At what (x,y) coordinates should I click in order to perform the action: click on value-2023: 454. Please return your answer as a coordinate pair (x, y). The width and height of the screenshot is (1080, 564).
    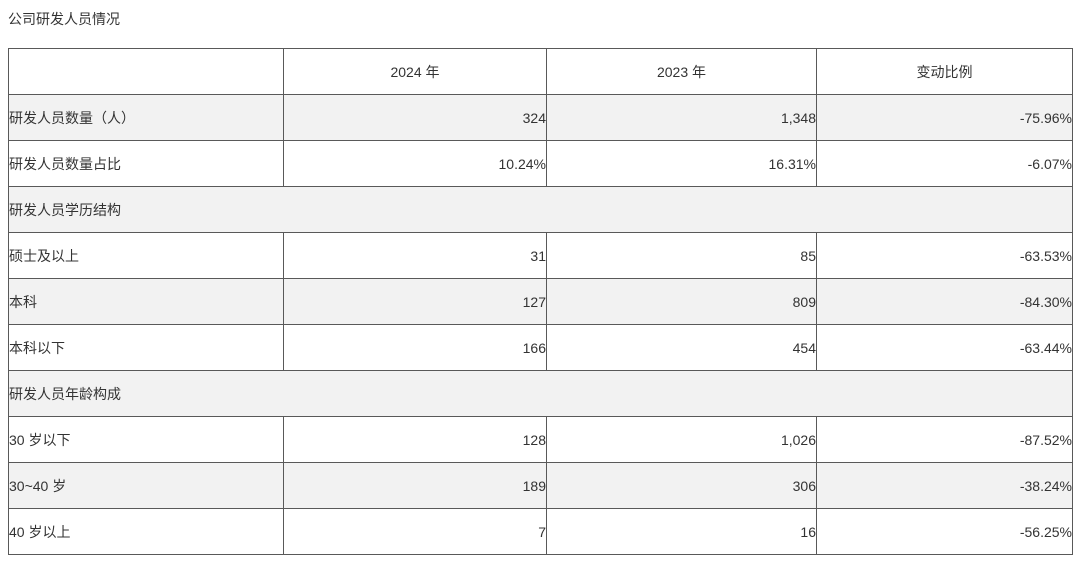
    Looking at the image, I should click on (681, 347).